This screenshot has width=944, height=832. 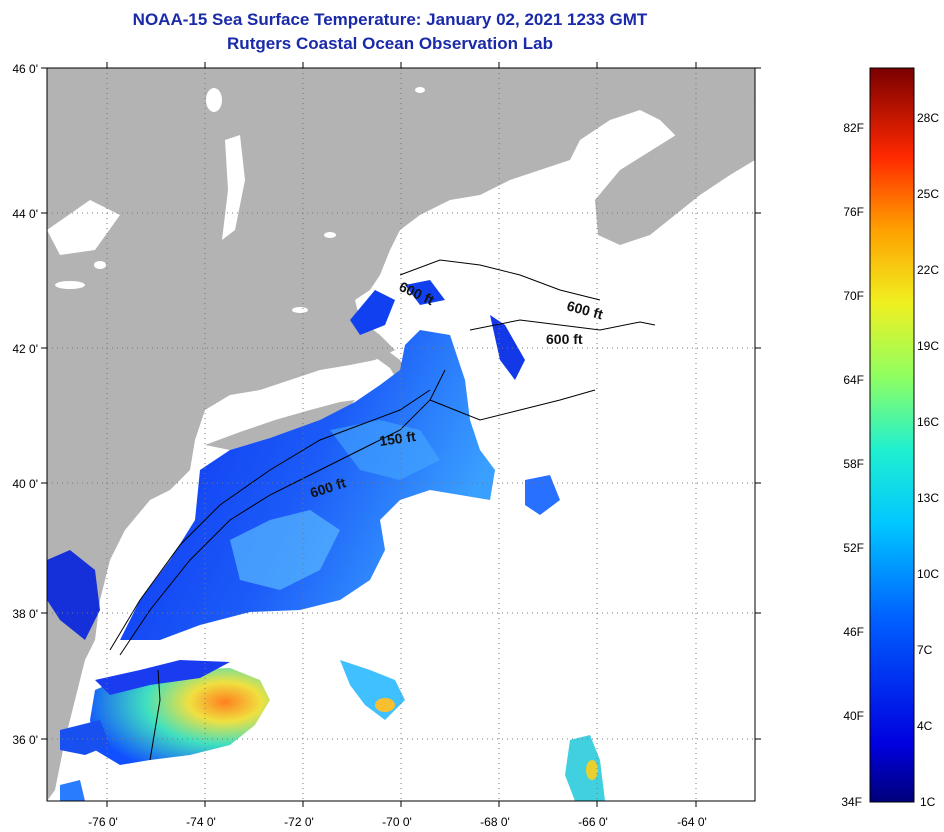 What do you see at coordinates (928, 118) in the screenshot?
I see `colorbar-c-label: 28C` at bounding box center [928, 118].